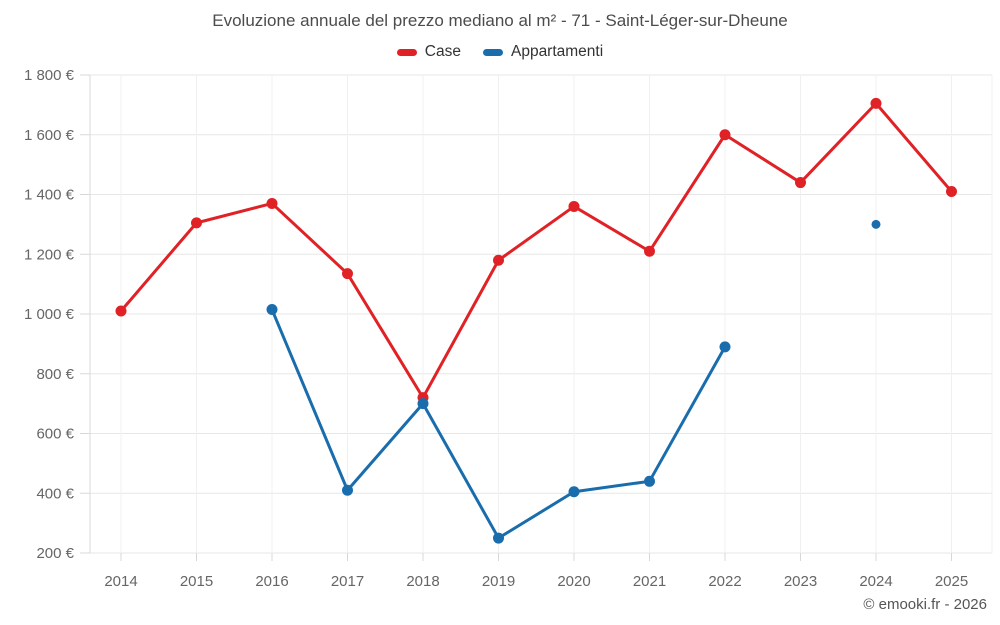  What do you see at coordinates (271, 581) in the screenshot?
I see `x-axis-label: 2016` at bounding box center [271, 581].